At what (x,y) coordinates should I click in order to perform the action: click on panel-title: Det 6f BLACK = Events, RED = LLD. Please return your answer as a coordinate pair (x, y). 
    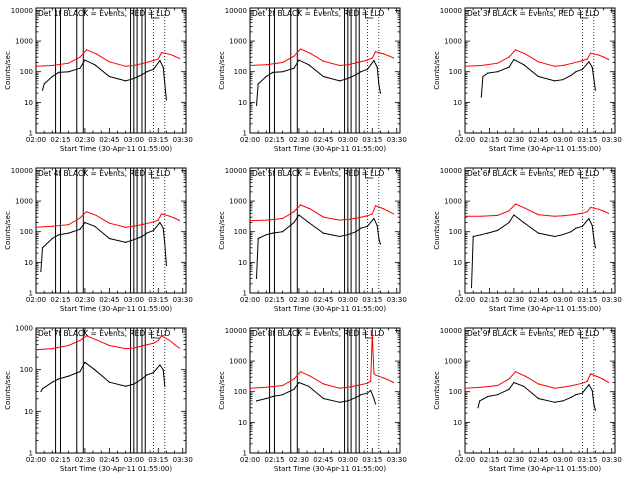
    Looking at the image, I should click on (533, 173).